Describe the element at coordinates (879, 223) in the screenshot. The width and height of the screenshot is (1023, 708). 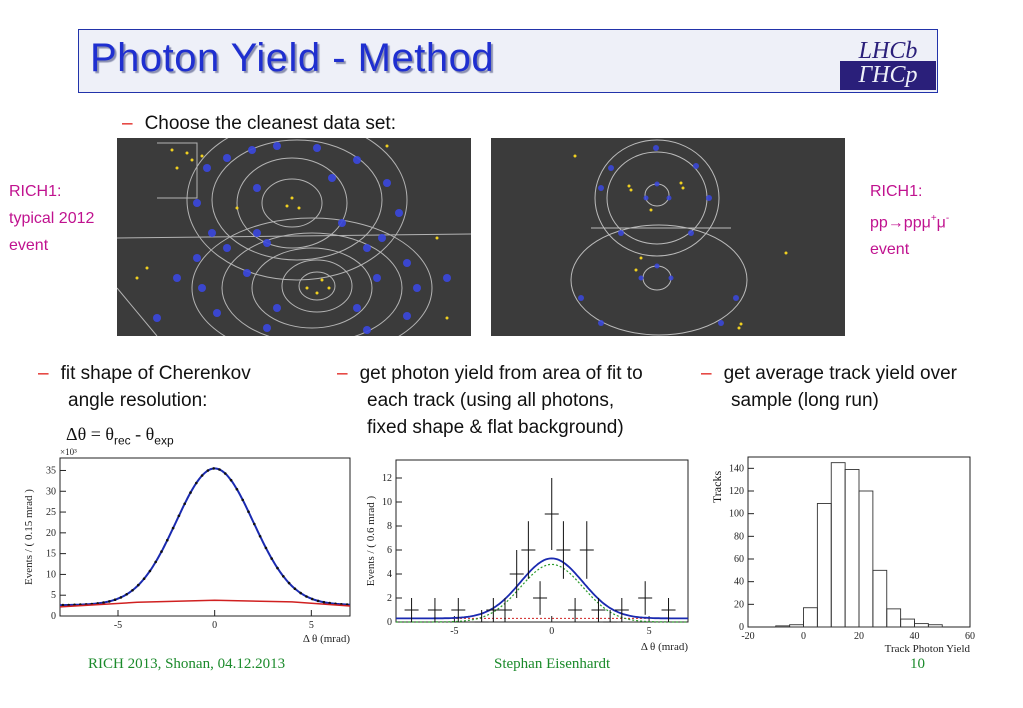
I see `reaction-part: pp` at that location.